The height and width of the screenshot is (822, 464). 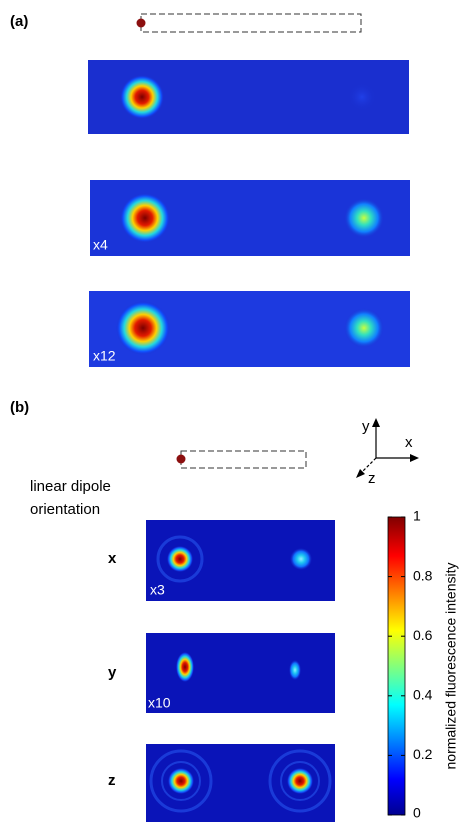 What do you see at coordinates (249, 329) in the screenshot?
I see `image: x12` at bounding box center [249, 329].